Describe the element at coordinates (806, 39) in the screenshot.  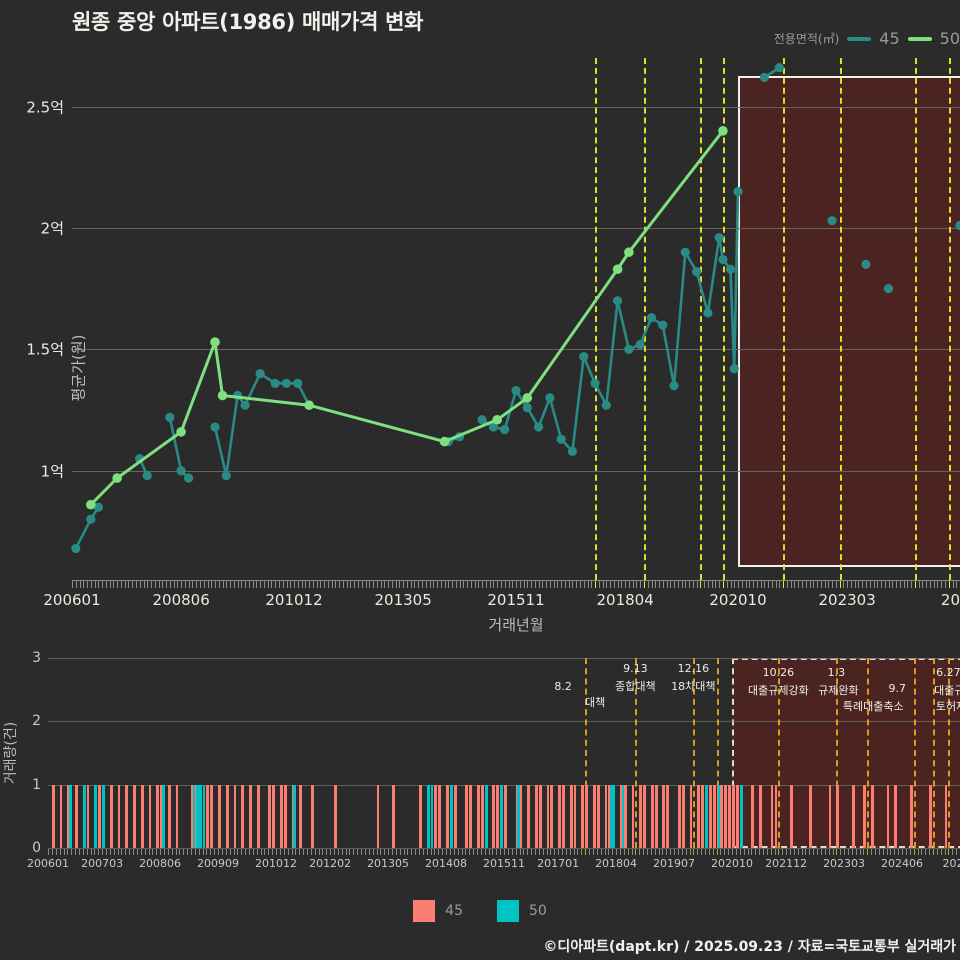
I see `legend-title: 전용면적(㎡)` at that location.